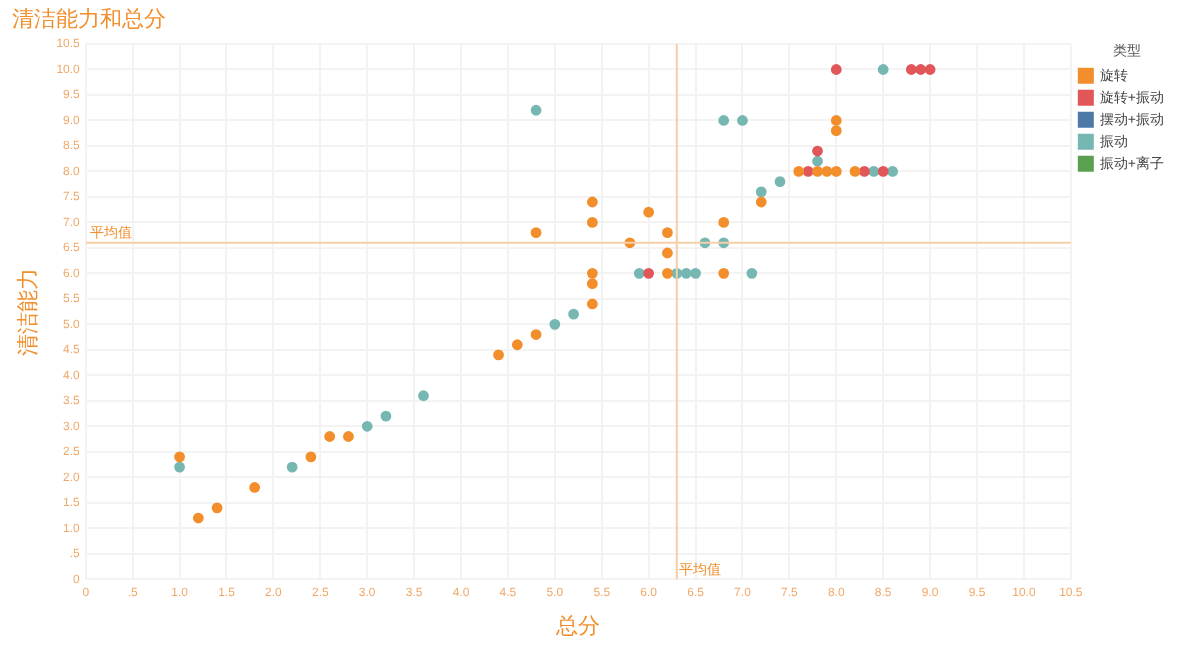  What do you see at coordinates (89, 19) in the screenshot?
I see `chart-title: 清洁能力和总分` at bounding box center [89, 19].